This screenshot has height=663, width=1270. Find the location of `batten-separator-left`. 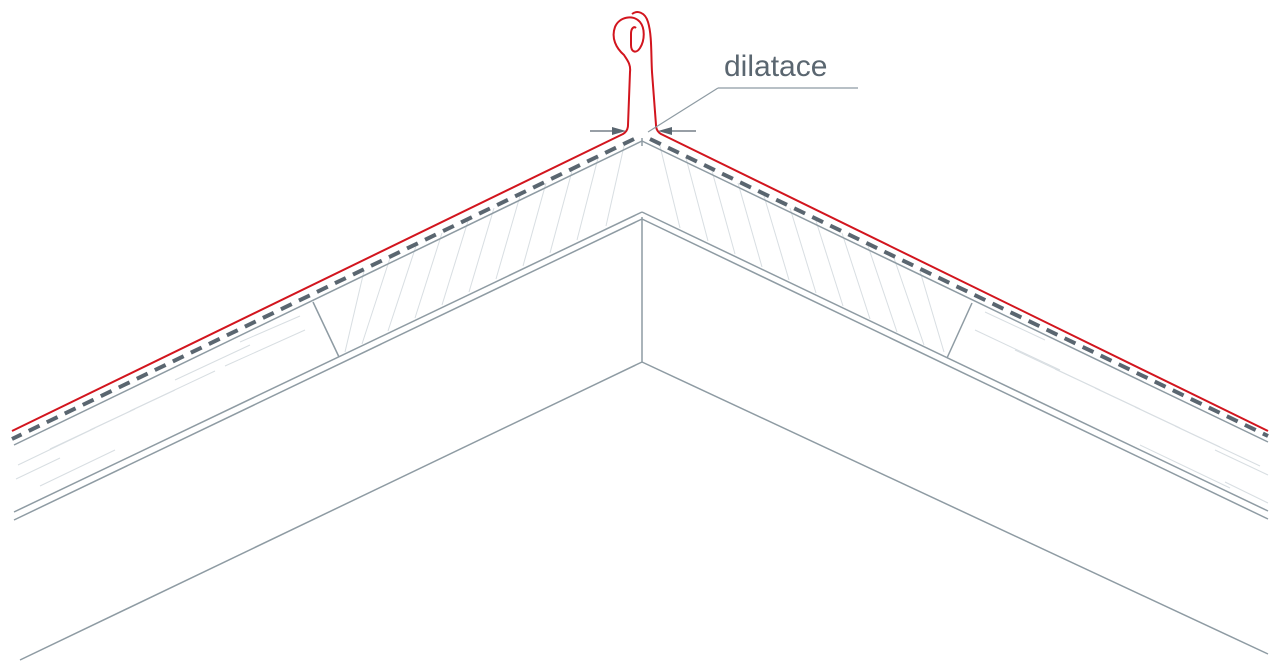

batten-separator-left is located at coordinates (326, 329).